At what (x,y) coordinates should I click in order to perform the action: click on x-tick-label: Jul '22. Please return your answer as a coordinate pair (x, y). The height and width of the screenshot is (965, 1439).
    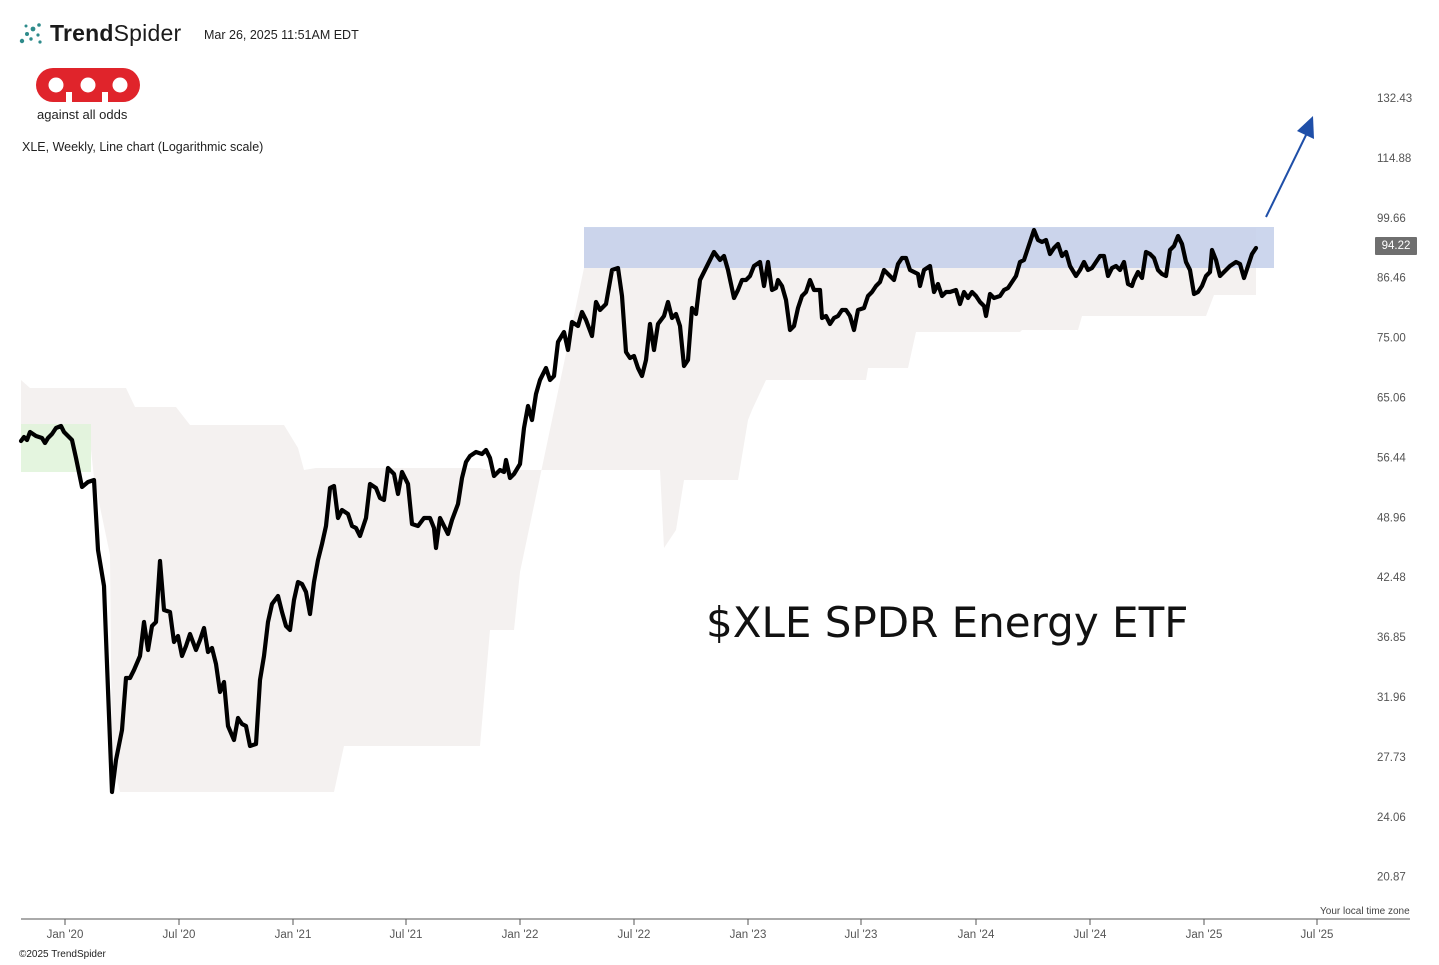
    Looking at the image, I should click on (634, 935).